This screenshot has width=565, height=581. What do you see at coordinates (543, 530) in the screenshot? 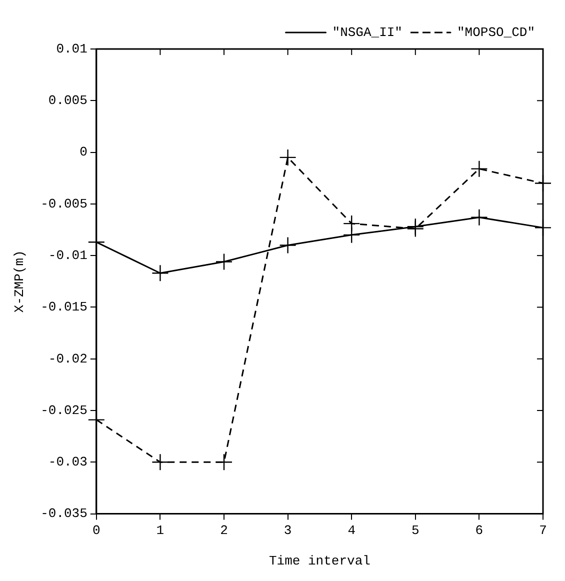
I see `x-tick-label: 7` at bounding box center [543, 530].